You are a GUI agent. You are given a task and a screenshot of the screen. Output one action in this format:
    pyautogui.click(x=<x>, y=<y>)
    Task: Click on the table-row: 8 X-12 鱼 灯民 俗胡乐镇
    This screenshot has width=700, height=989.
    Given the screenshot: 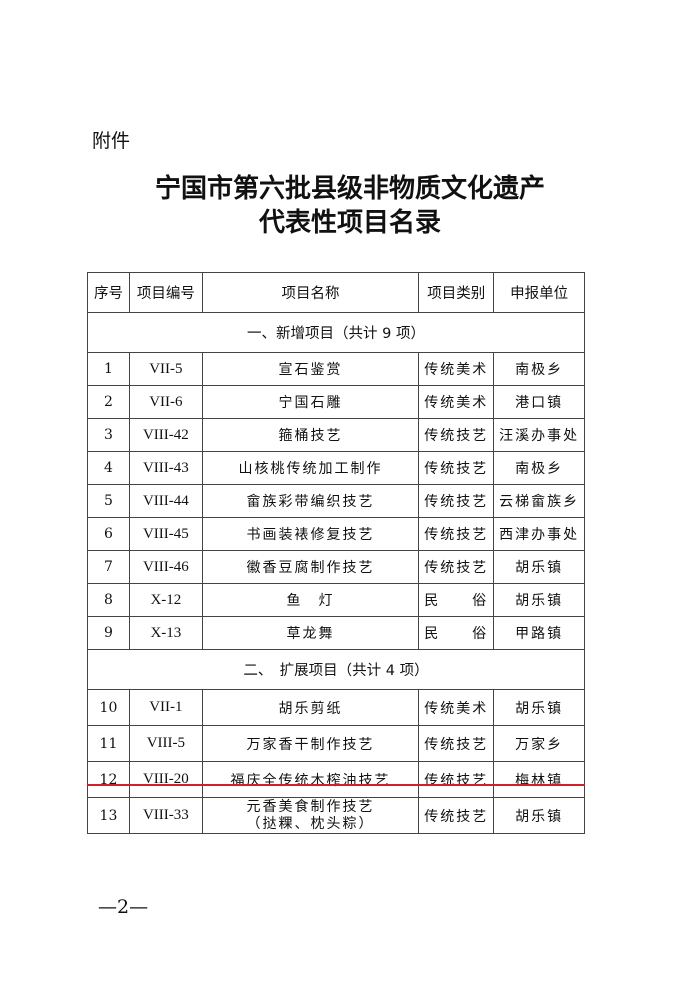 What is the action you would take?
    pyautogui.click(x=336, y=600)
    